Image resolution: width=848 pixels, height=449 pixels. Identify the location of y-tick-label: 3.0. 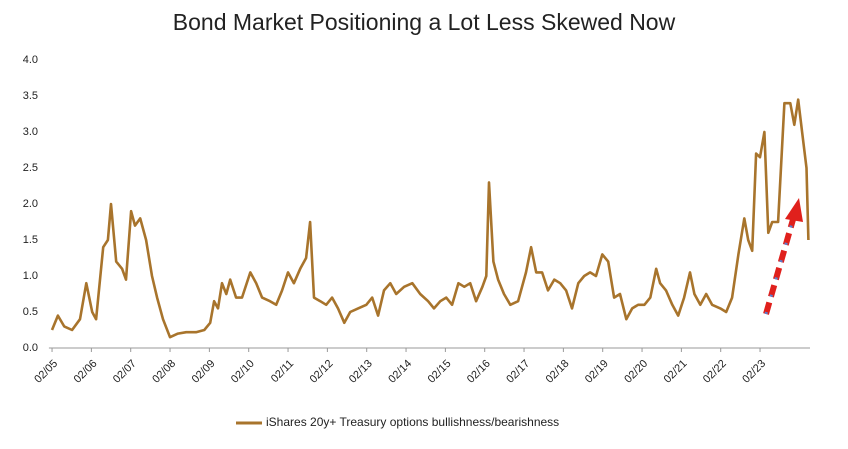
(30, 132).